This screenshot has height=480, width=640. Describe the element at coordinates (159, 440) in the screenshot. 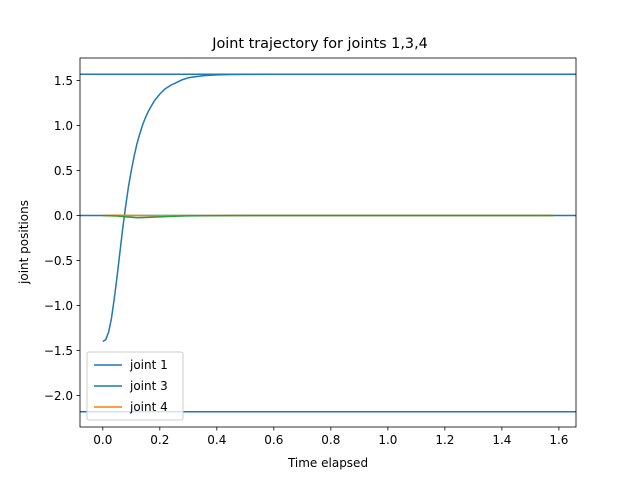

I see `x-tick-label: 0.2` at that location.